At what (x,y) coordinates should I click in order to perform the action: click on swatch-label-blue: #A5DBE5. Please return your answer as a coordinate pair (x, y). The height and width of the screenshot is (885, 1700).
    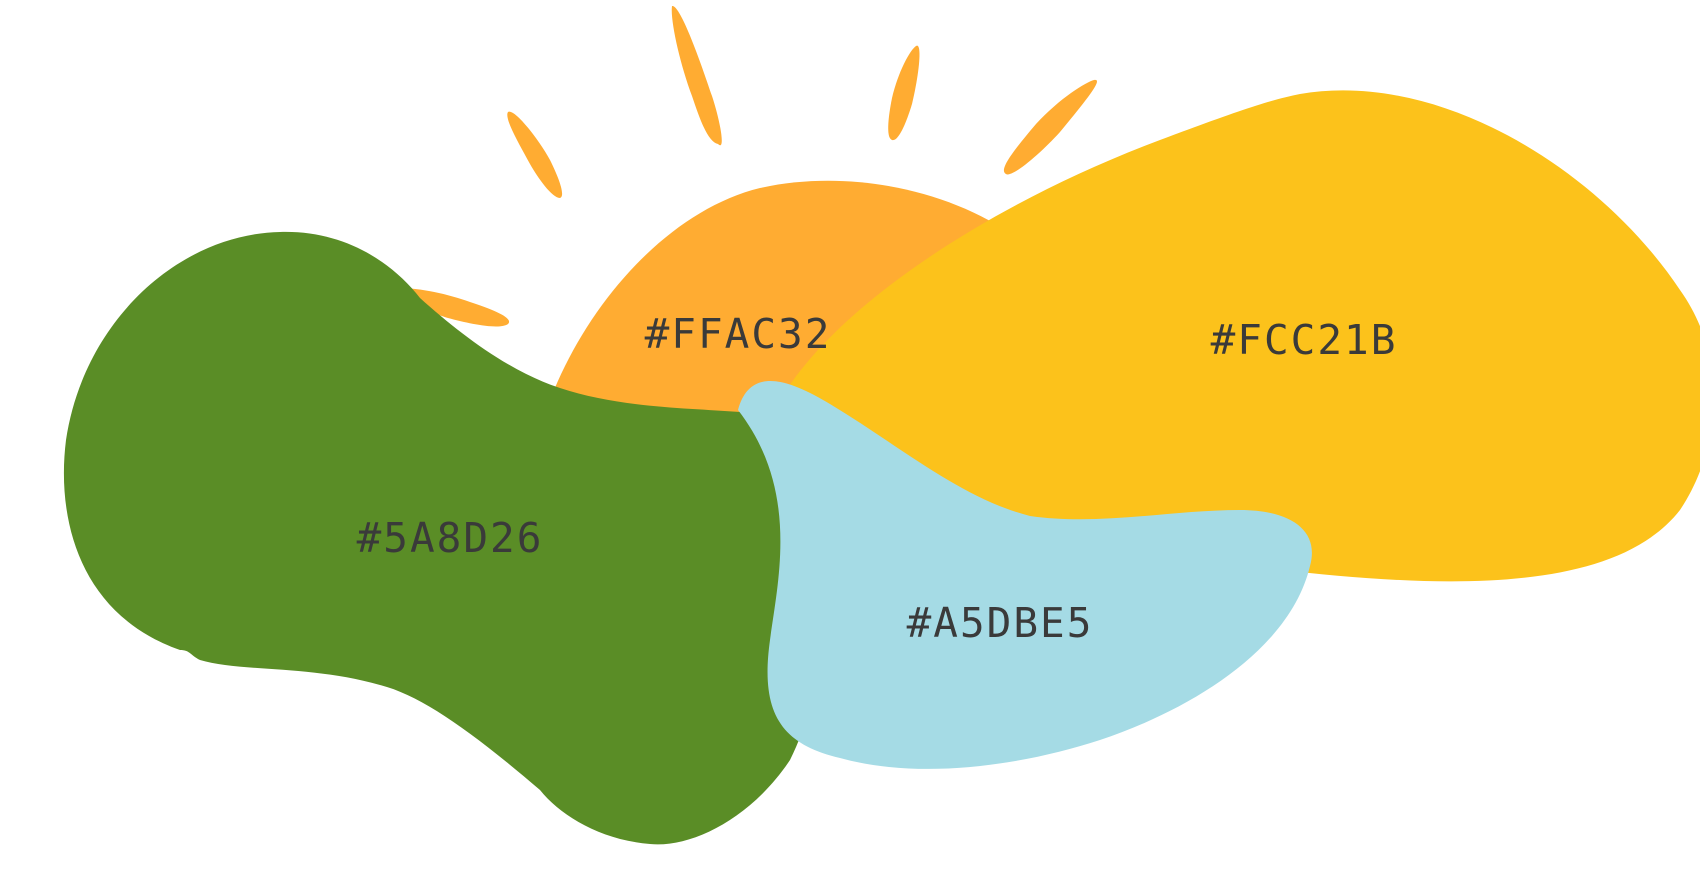
    Looking at the image, I should click on (1000, 623).